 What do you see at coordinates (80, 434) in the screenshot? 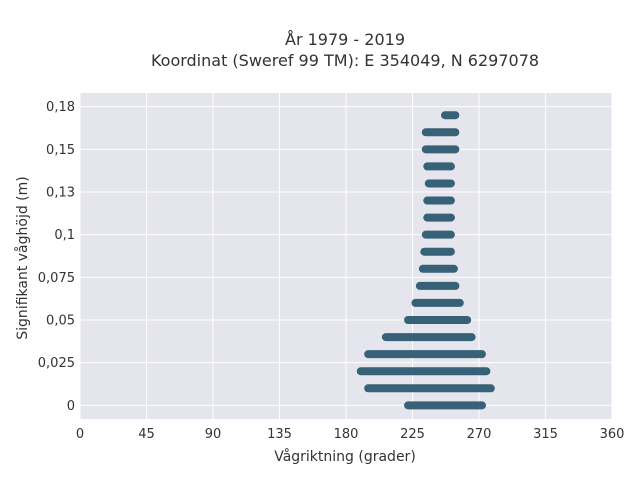
I see `x-tick-label: 0` at bounding box center [80, 434].